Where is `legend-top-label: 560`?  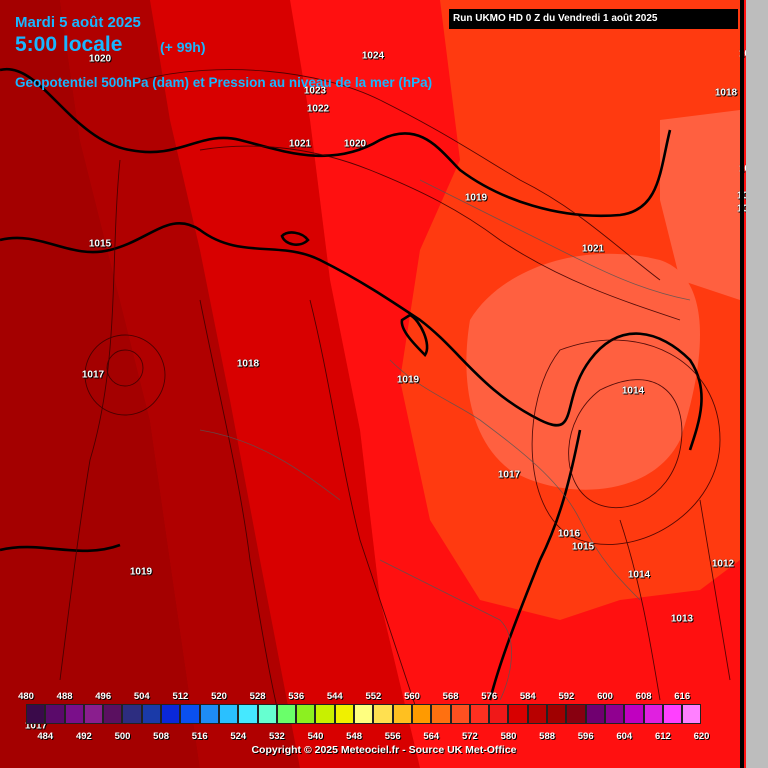 legend-top-label: 560 is located at coordinates (412, 696).